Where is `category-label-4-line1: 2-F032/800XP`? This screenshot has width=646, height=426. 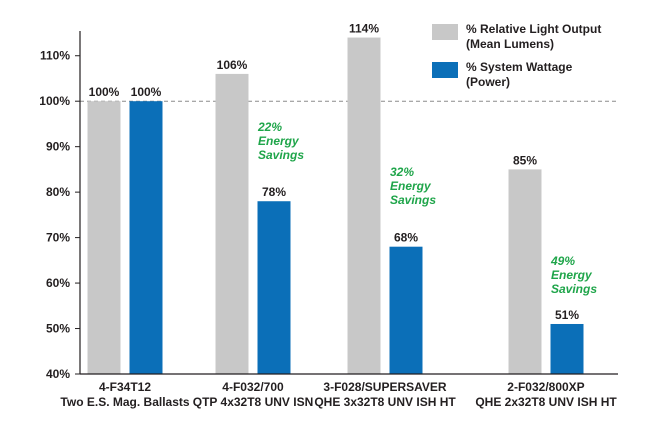 category-label-4-line1: 2-F032/800XP is located at coordinates (545, 387).